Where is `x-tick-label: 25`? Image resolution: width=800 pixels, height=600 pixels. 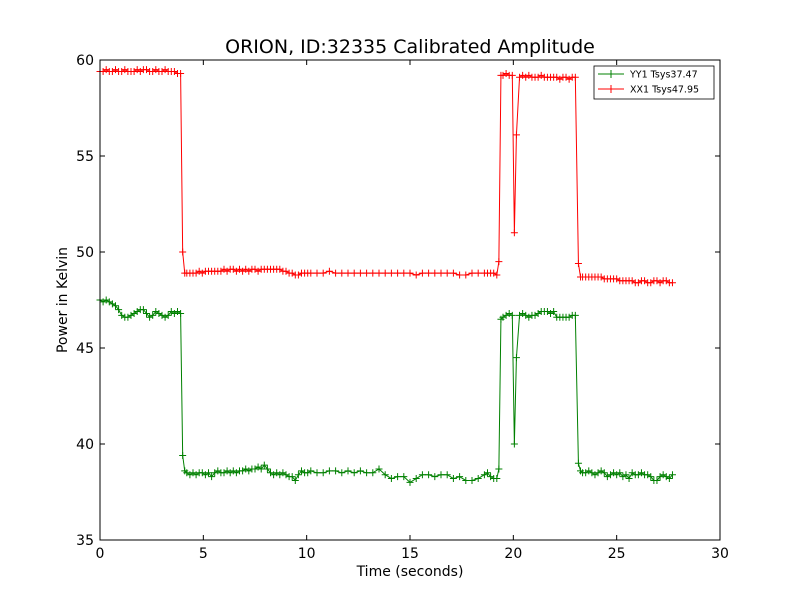 x-tick-label: 25 is located at coordinates (617, 554).